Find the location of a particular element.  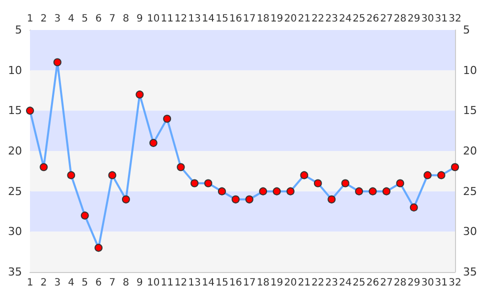

x2-tick-label: 14 is located at coordinates (208, 19).